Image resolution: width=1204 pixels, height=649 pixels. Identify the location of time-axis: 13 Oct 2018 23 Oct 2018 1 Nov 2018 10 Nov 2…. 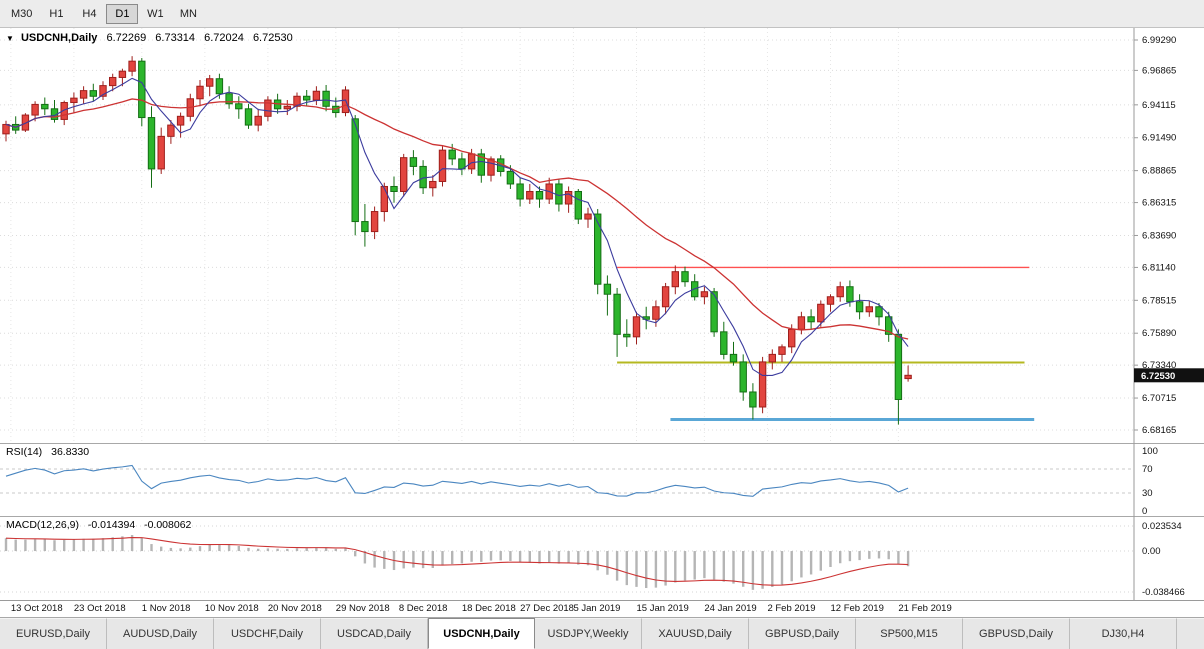
(602, 608).